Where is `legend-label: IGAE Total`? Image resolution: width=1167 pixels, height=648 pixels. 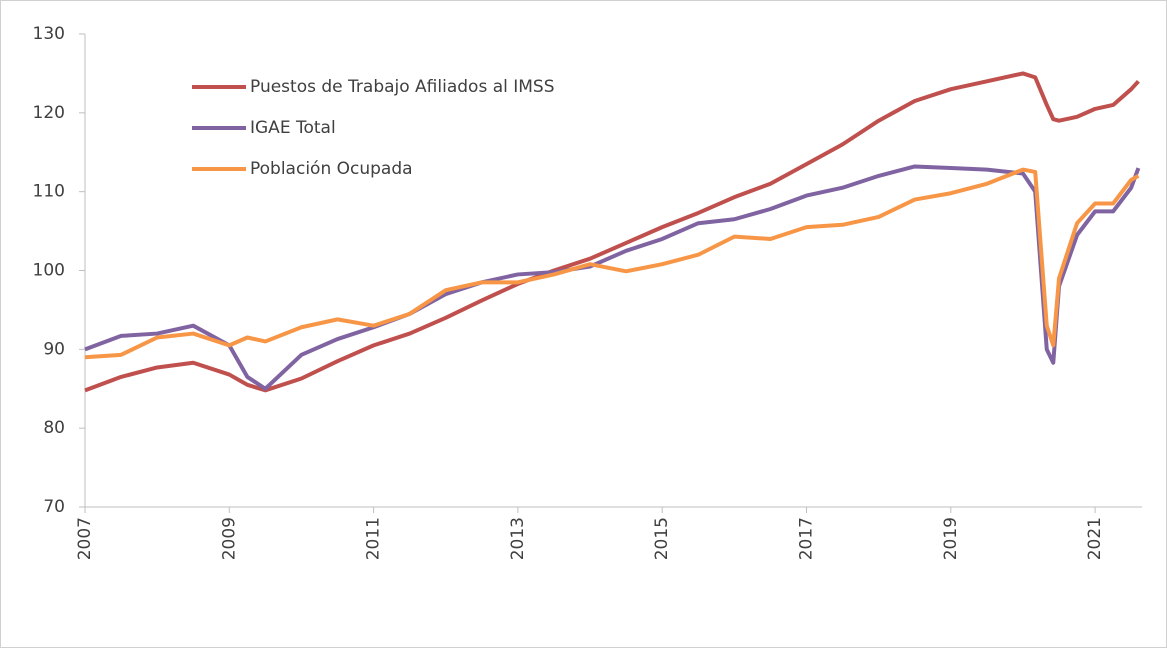 legend-label: IGAE Total is located at coordinates (293, 128).